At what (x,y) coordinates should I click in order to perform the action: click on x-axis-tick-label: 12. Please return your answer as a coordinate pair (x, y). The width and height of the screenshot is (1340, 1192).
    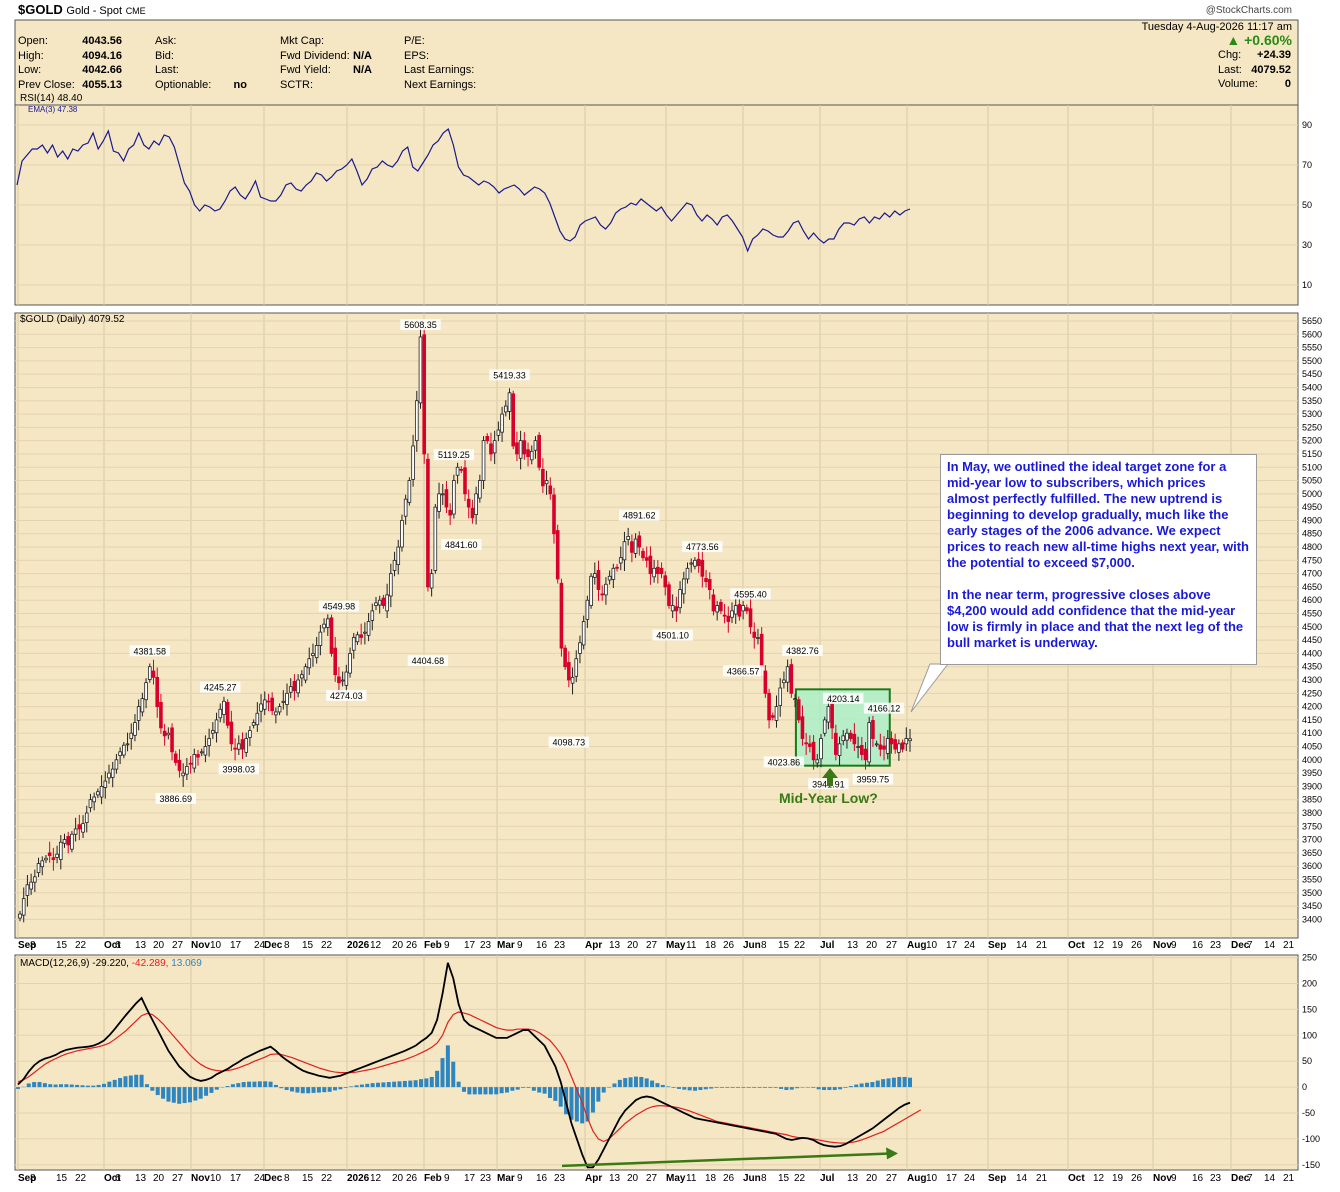
    Looking at the image, I should click on (376, 945).